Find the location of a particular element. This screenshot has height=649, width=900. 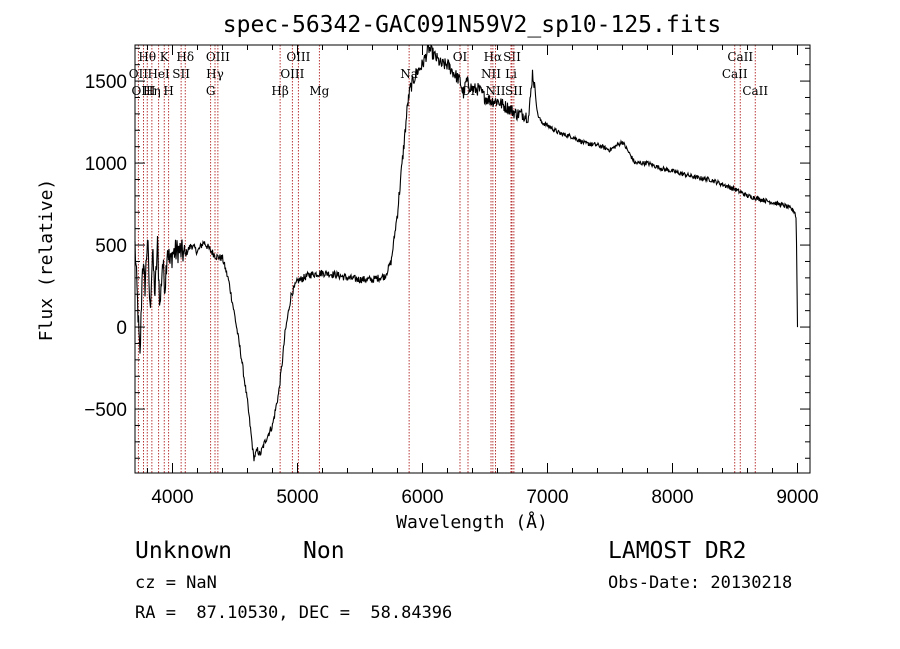

survey-name: LAMOST DR2 is located at coordinates (677, 551).